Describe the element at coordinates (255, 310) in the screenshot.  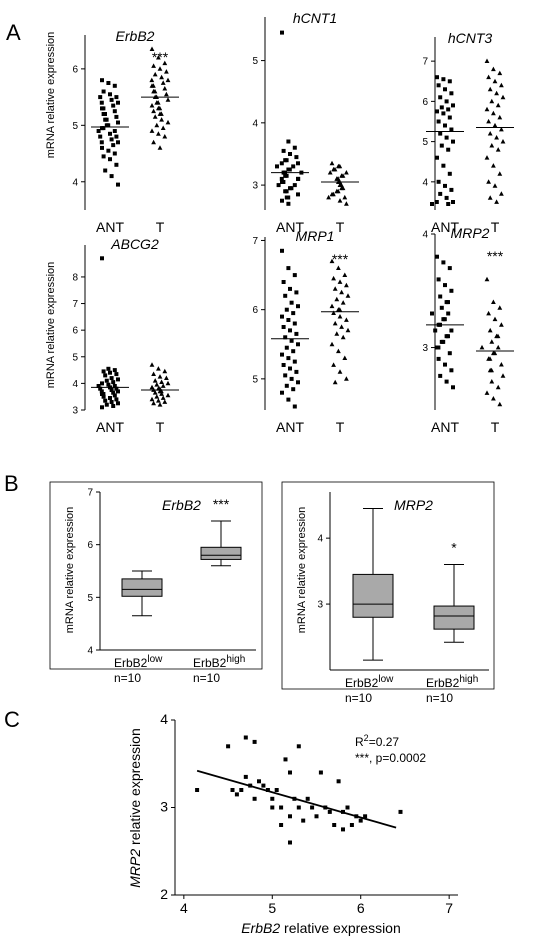
I see `chart-4-mrp1-ytick-label-6: 6` at that location.